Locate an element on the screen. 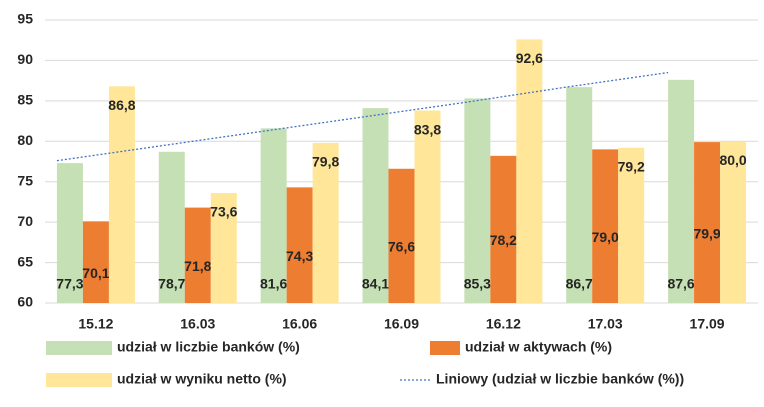 The image size is (764, 407). x-tick-label: 16.12 is located at coordinates (503, 324).